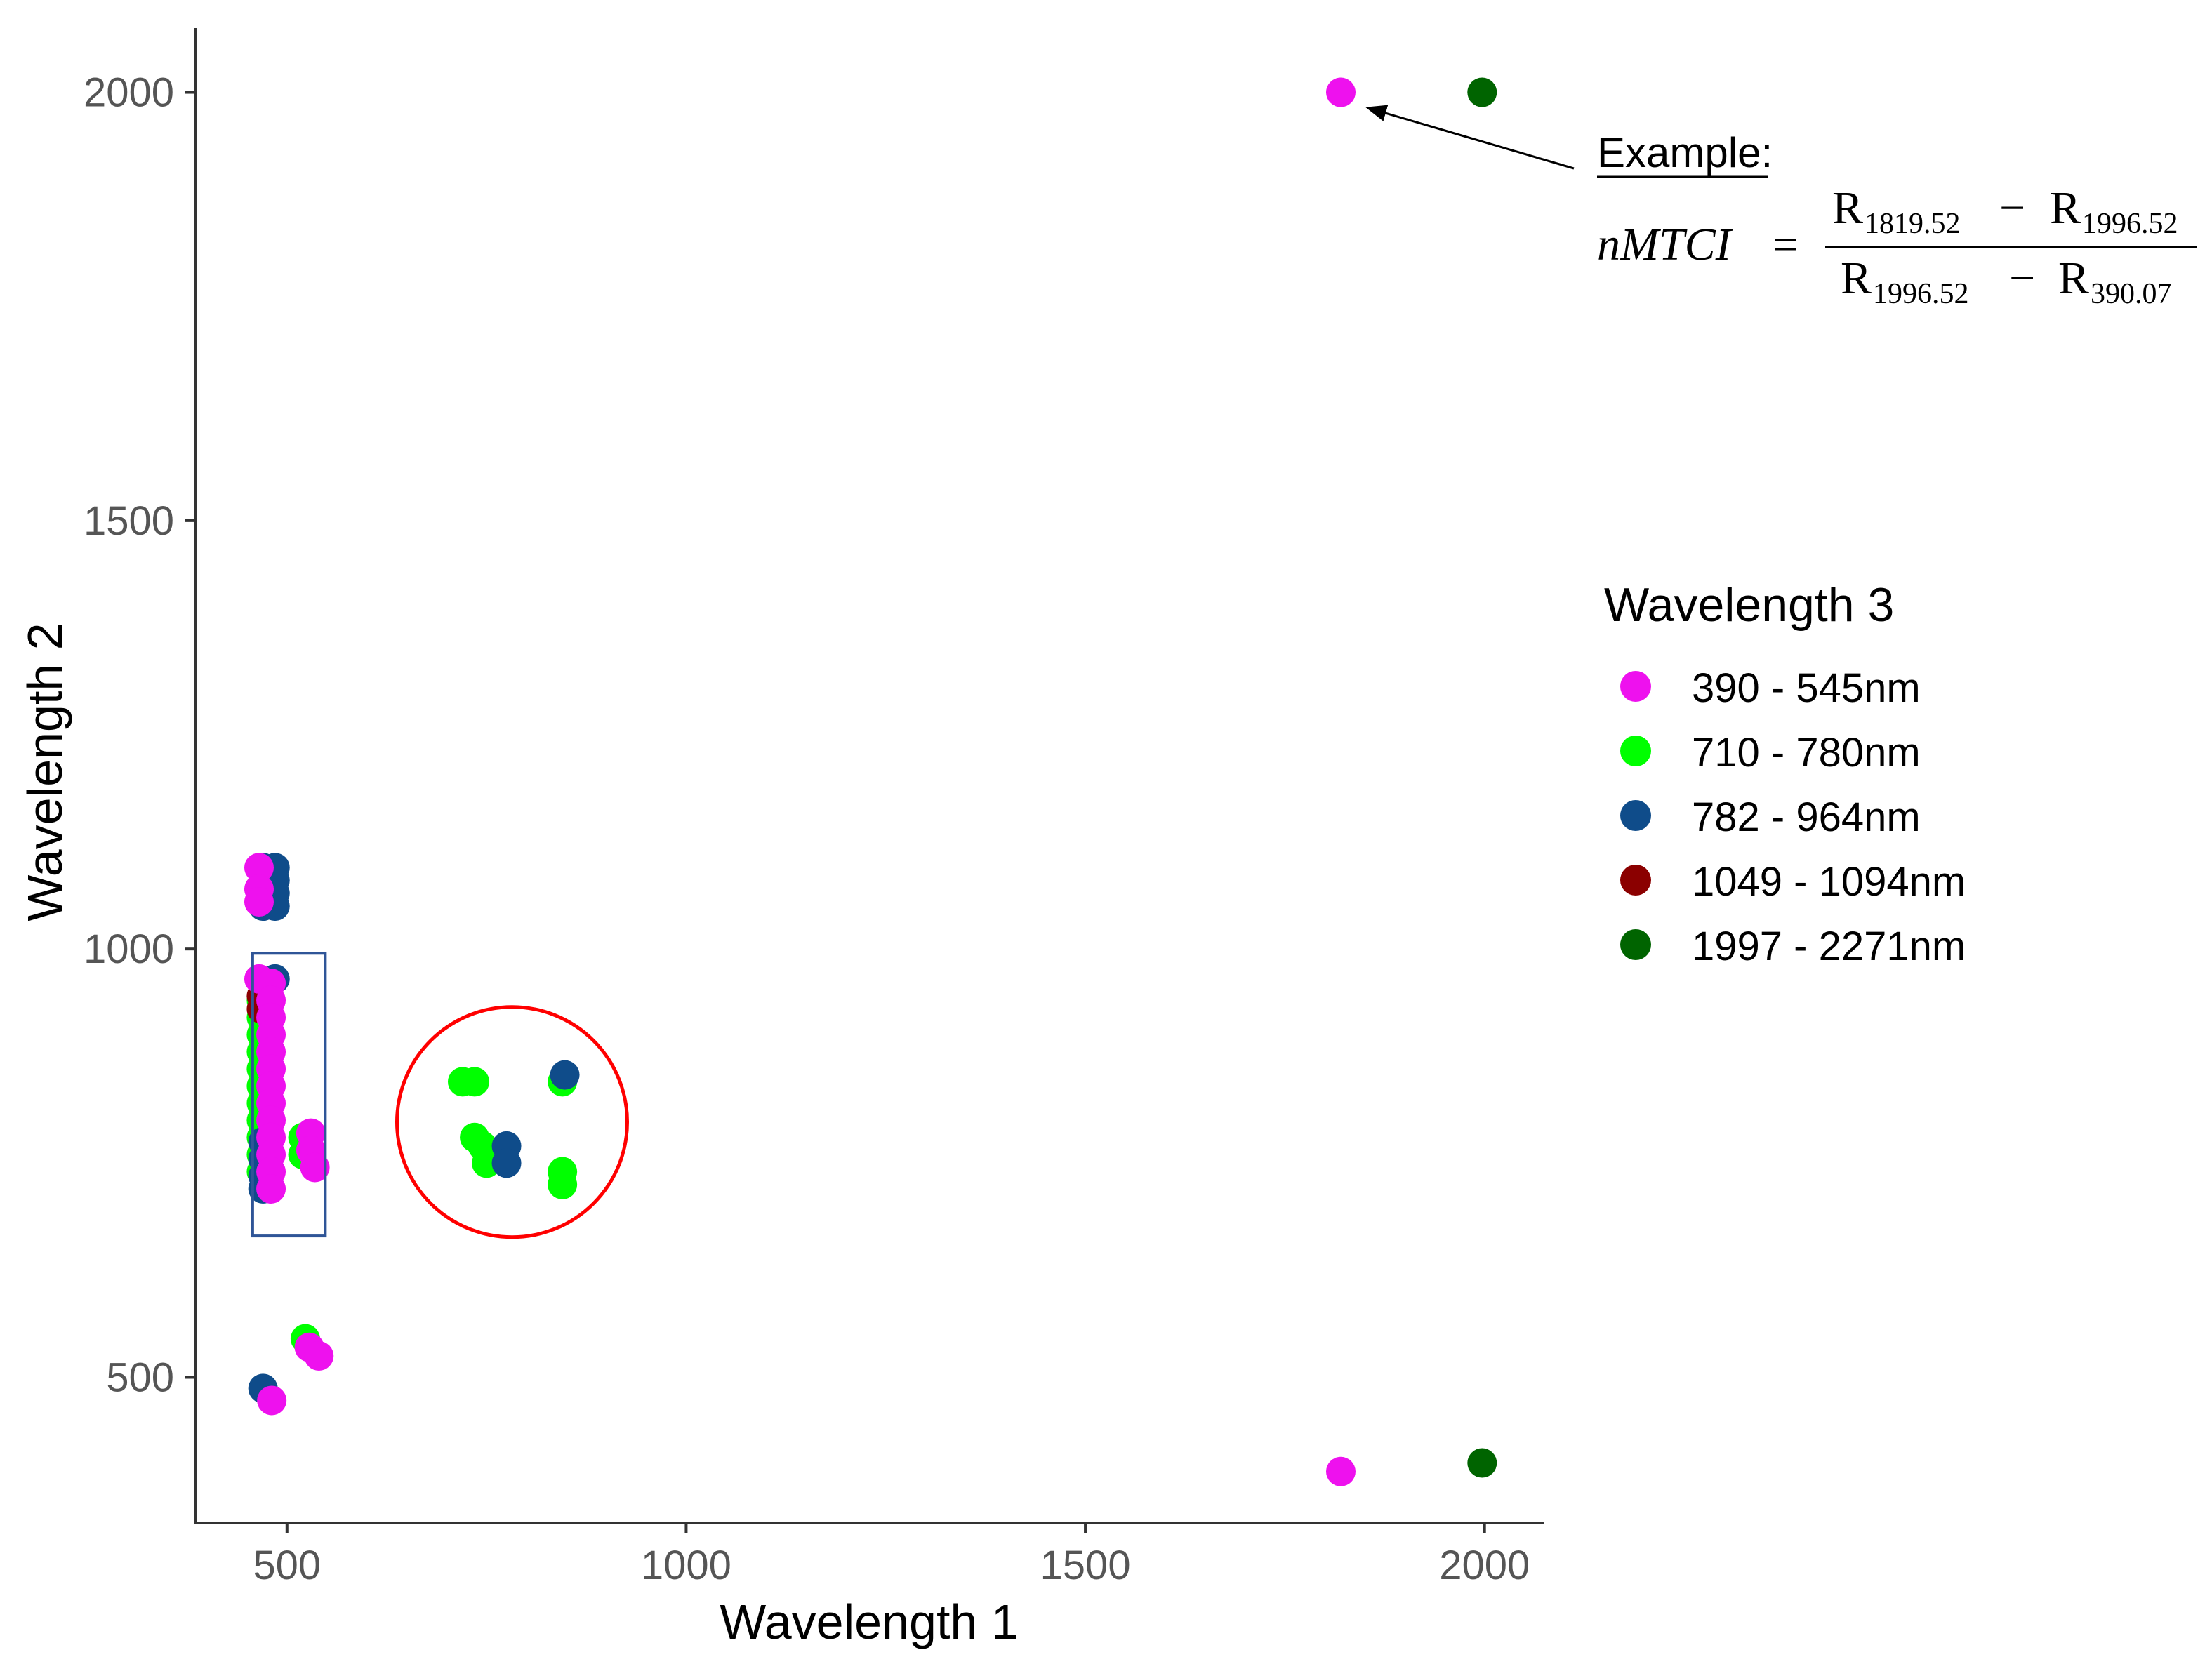 The width and height of the screenshot is (2212, 1664). I want to click on formula-den-r1: R, so click(1857, 278).